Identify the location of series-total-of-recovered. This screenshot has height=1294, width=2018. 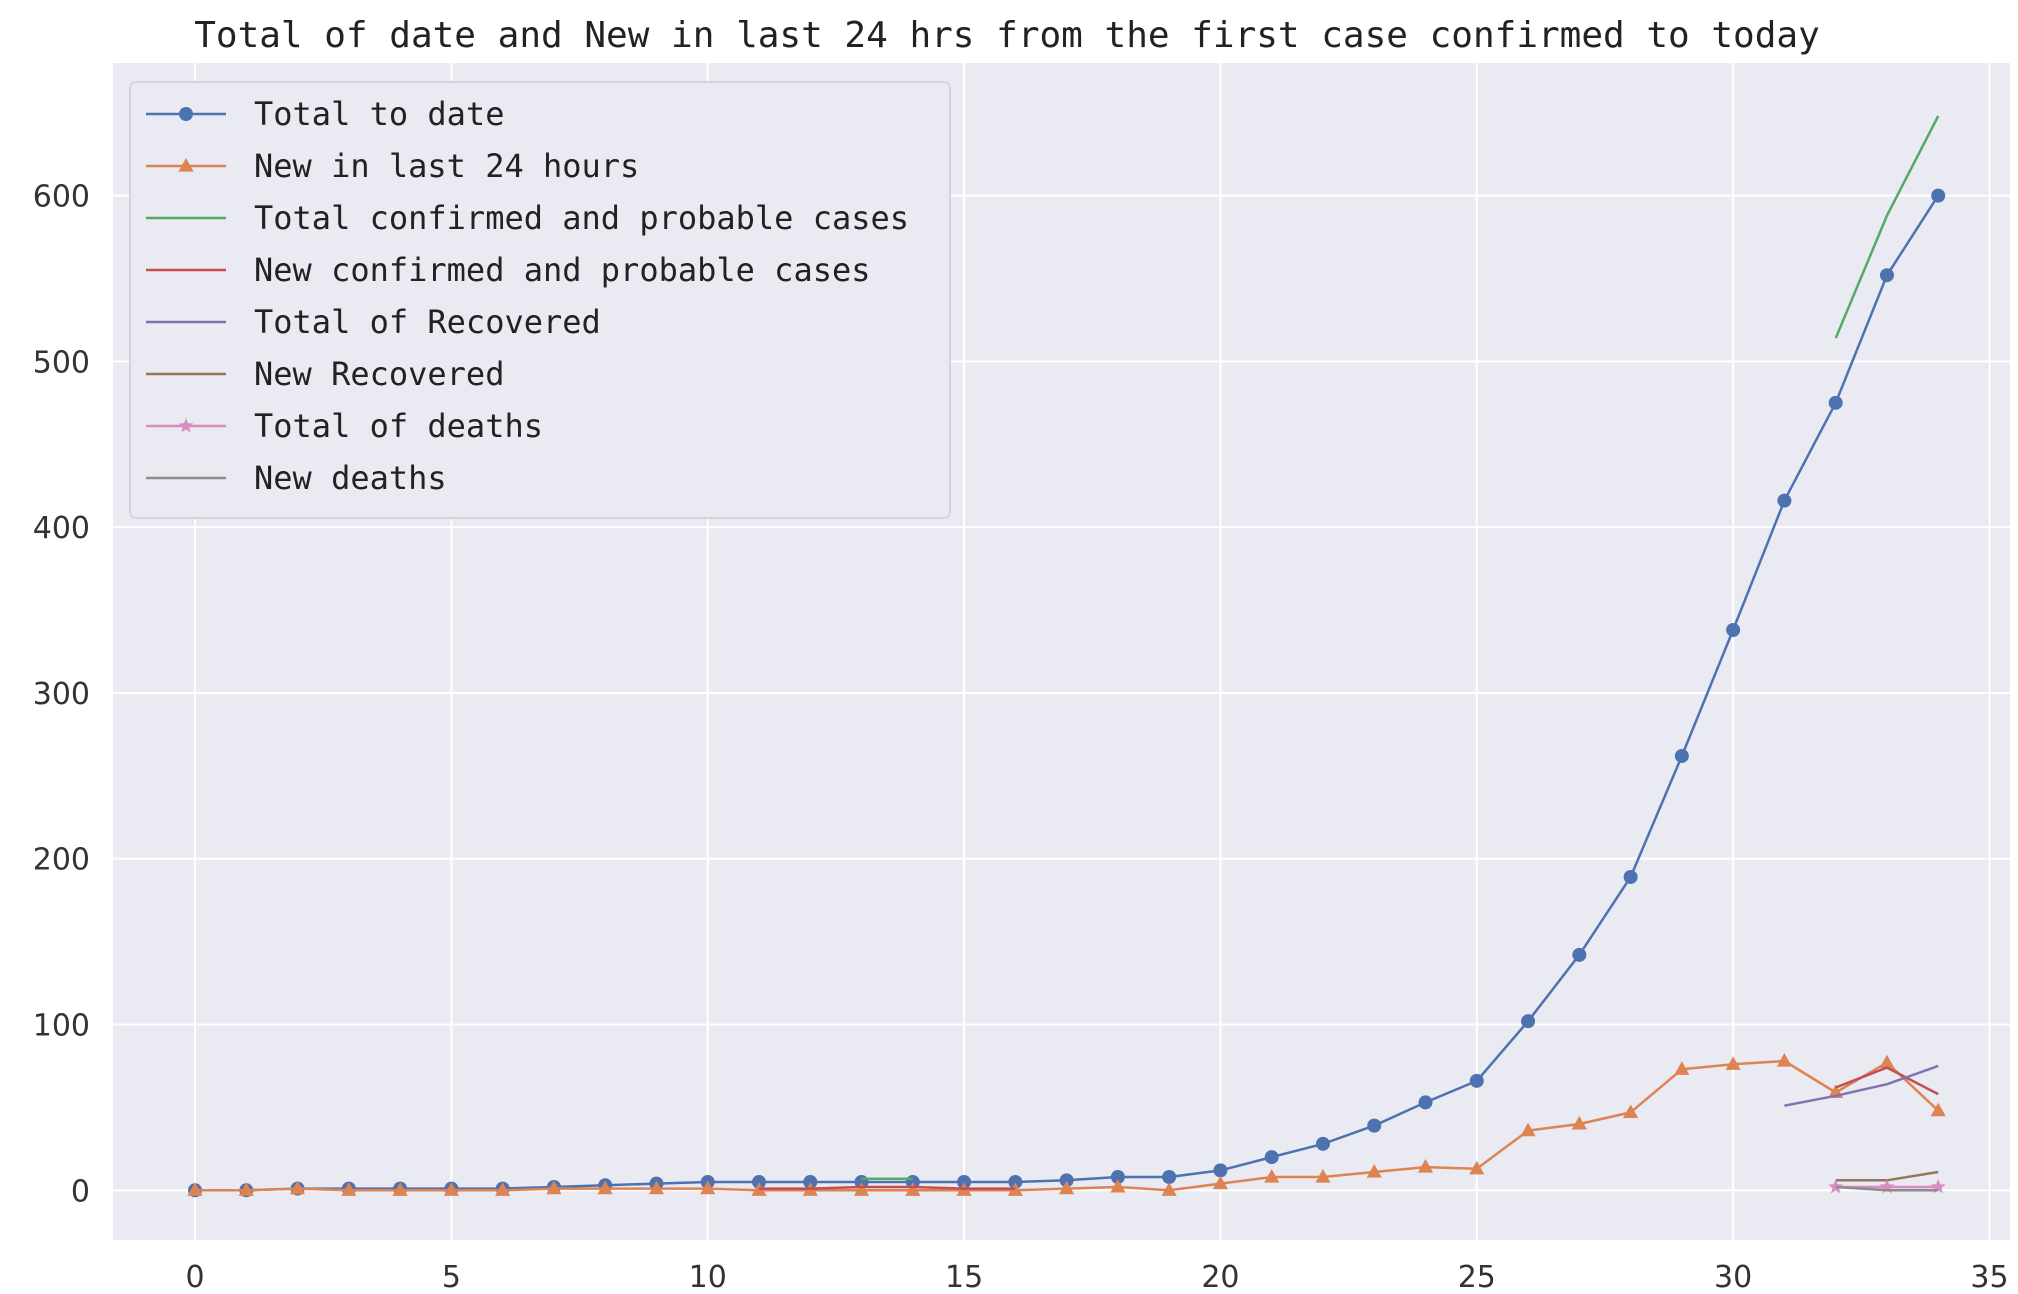
(1861, 1085).